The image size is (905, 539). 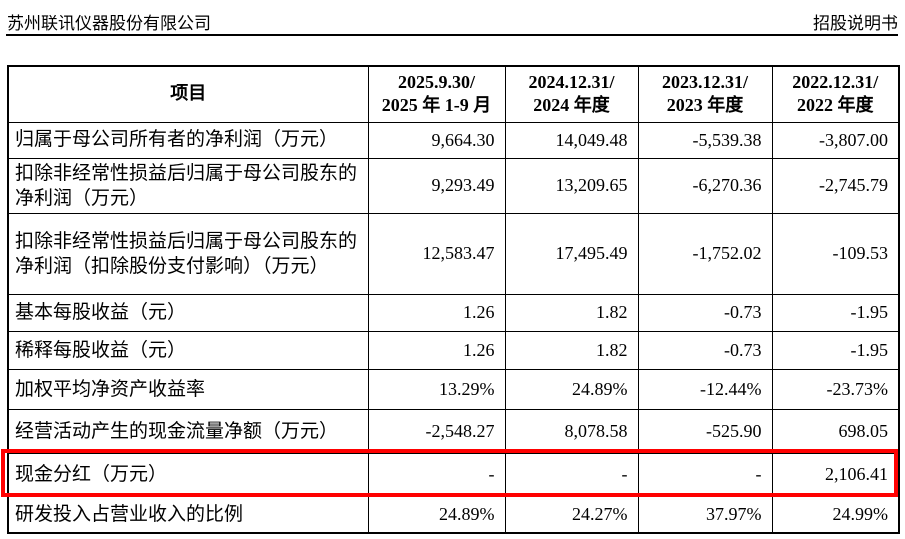 What do you see at coordinates (571, 253) in the screenshot?
I see `row-value: 17,495.49` at bounding box center [571, 253].